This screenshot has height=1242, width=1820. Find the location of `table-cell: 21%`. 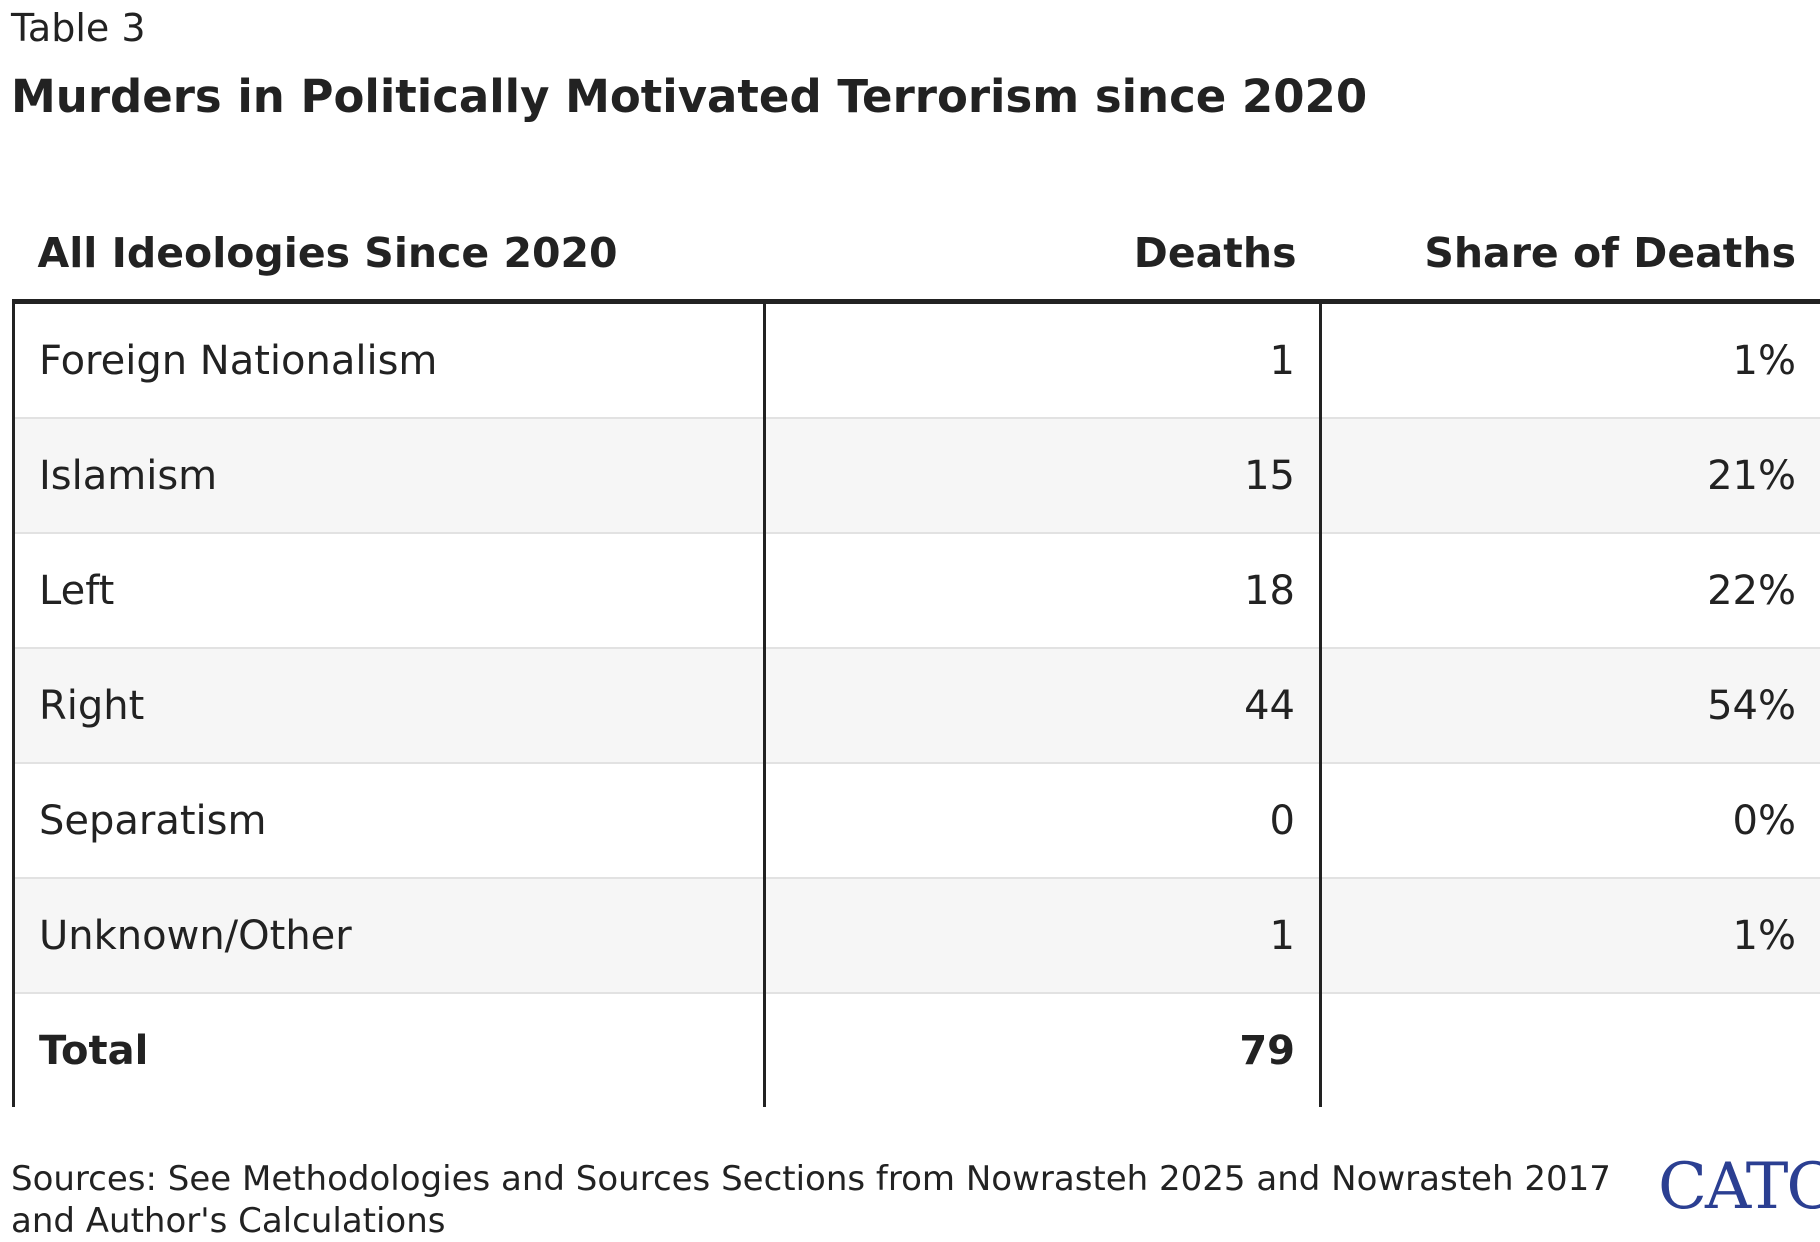

table-cell: 21% is located at coordinates (1570, 475).